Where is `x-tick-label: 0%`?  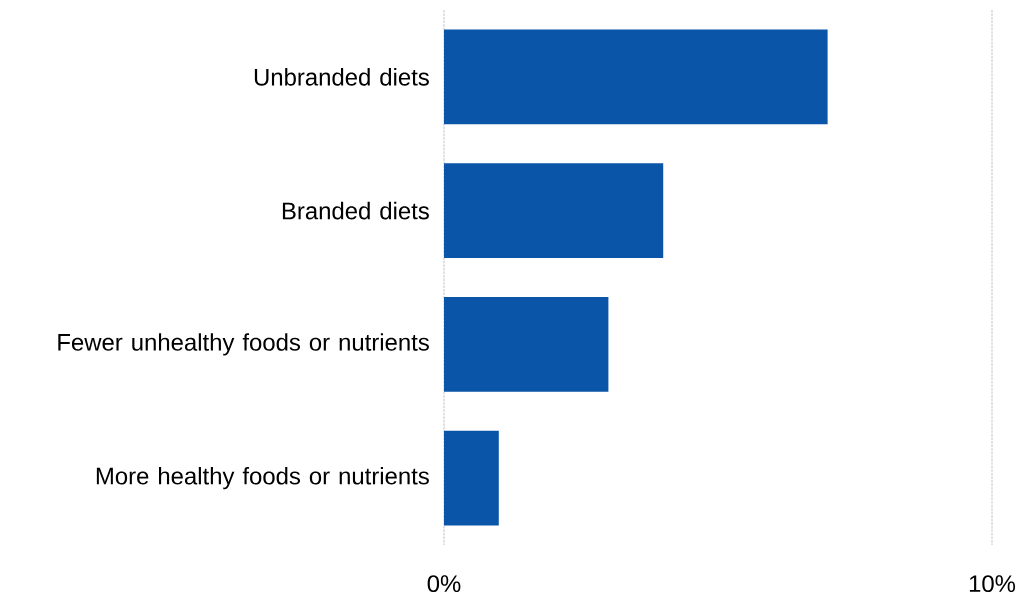 x-tick-label: 0% is located at coordinates (444, 584).